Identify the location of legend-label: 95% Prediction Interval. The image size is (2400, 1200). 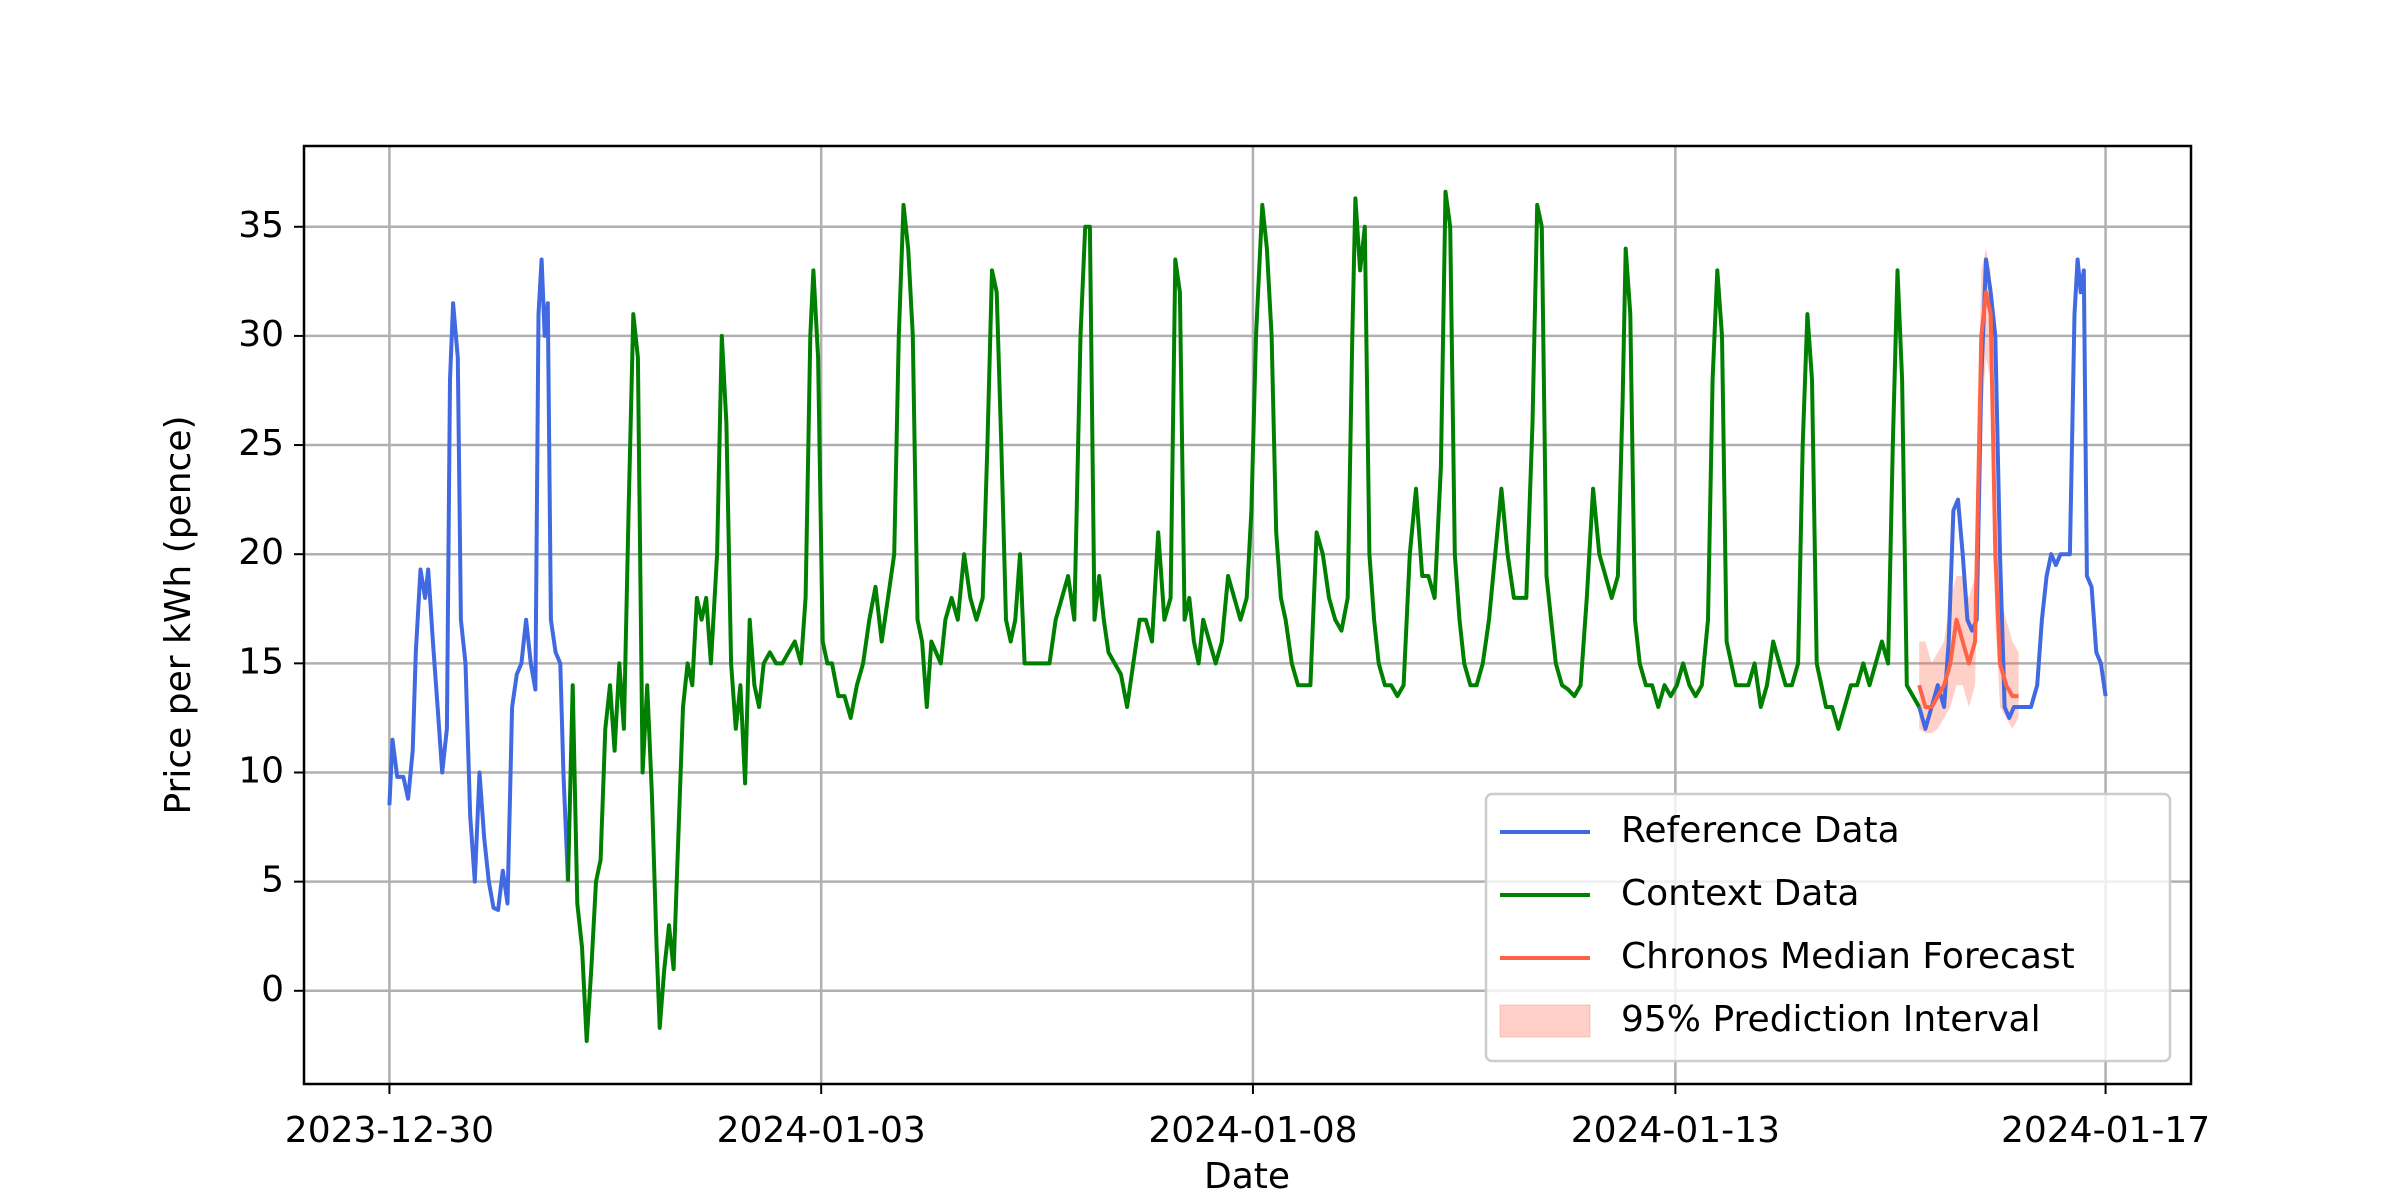
(1831, 1019).